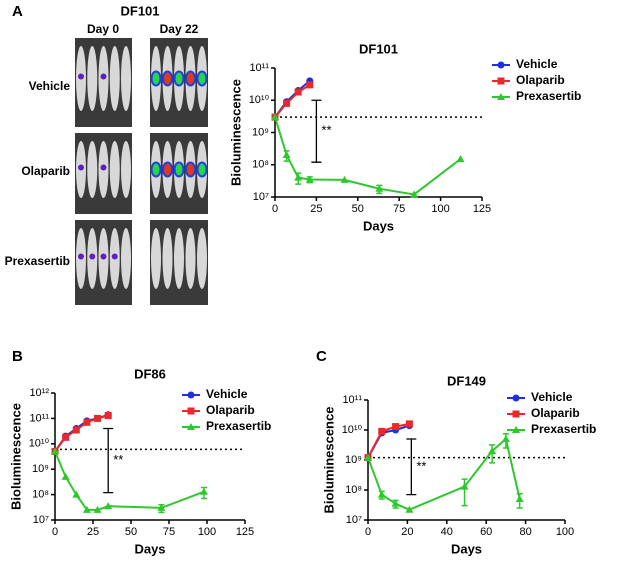  What do you see at coordinates (39, 393) in the screenshot?
I see `y-tick-label: 10¹²` at bounding box center [39, 393].